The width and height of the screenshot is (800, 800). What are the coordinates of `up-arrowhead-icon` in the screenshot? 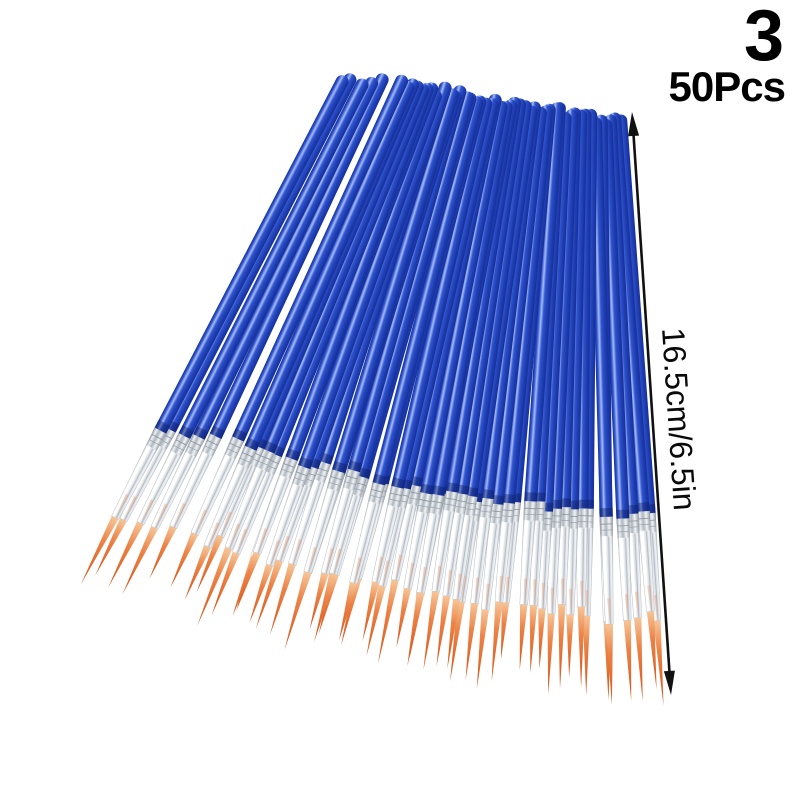 It's located at (634, 124).